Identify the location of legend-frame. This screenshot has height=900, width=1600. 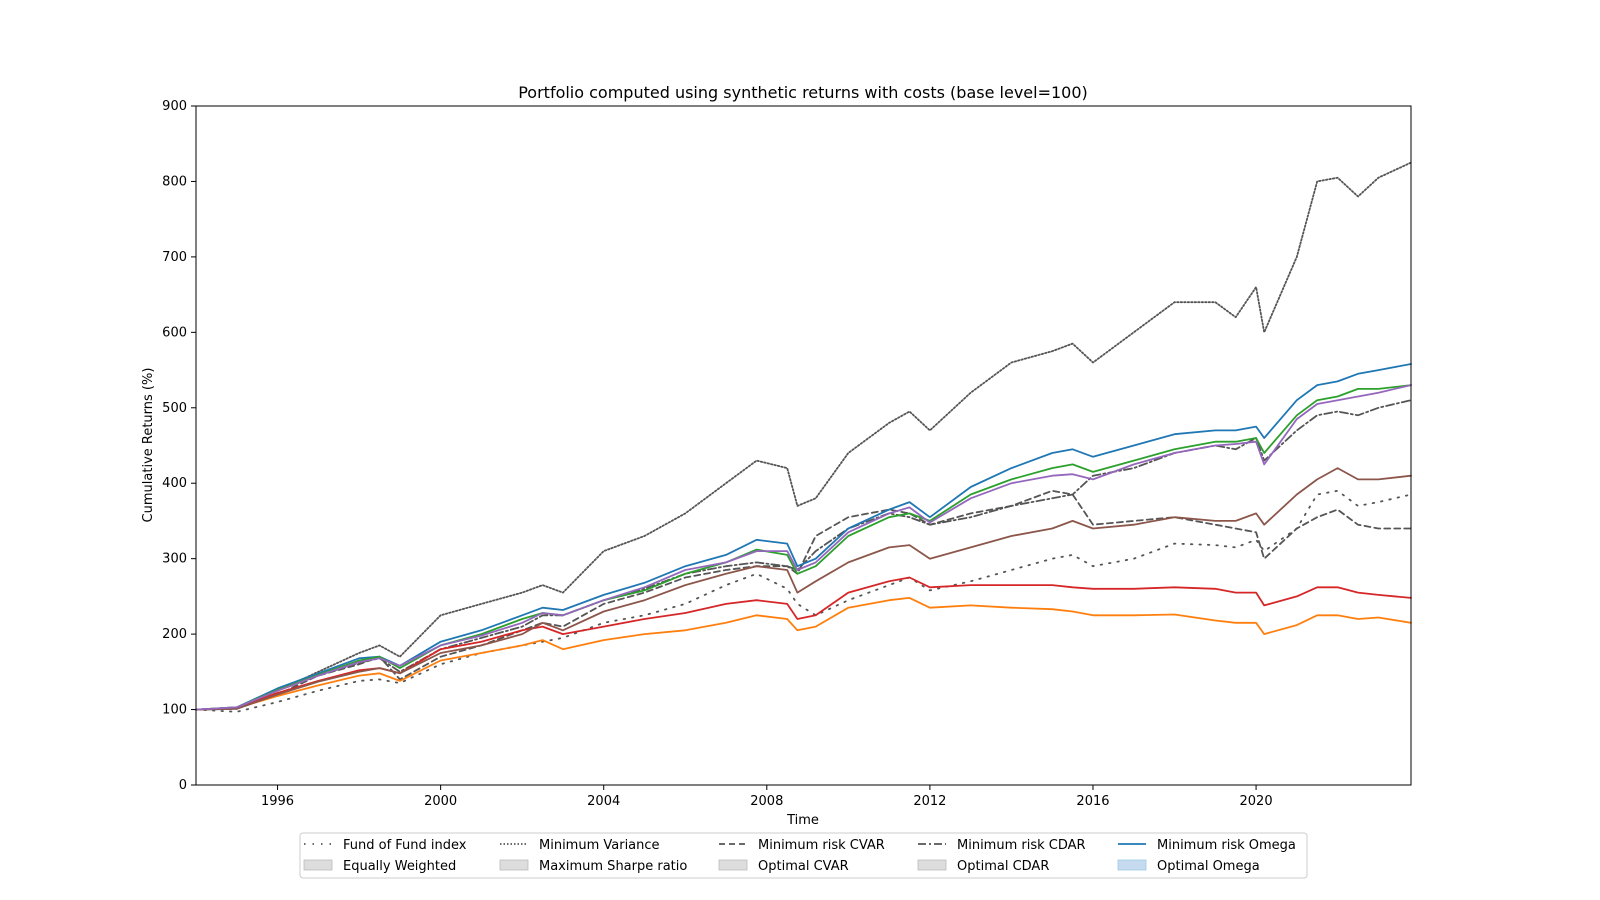
(803, 855).